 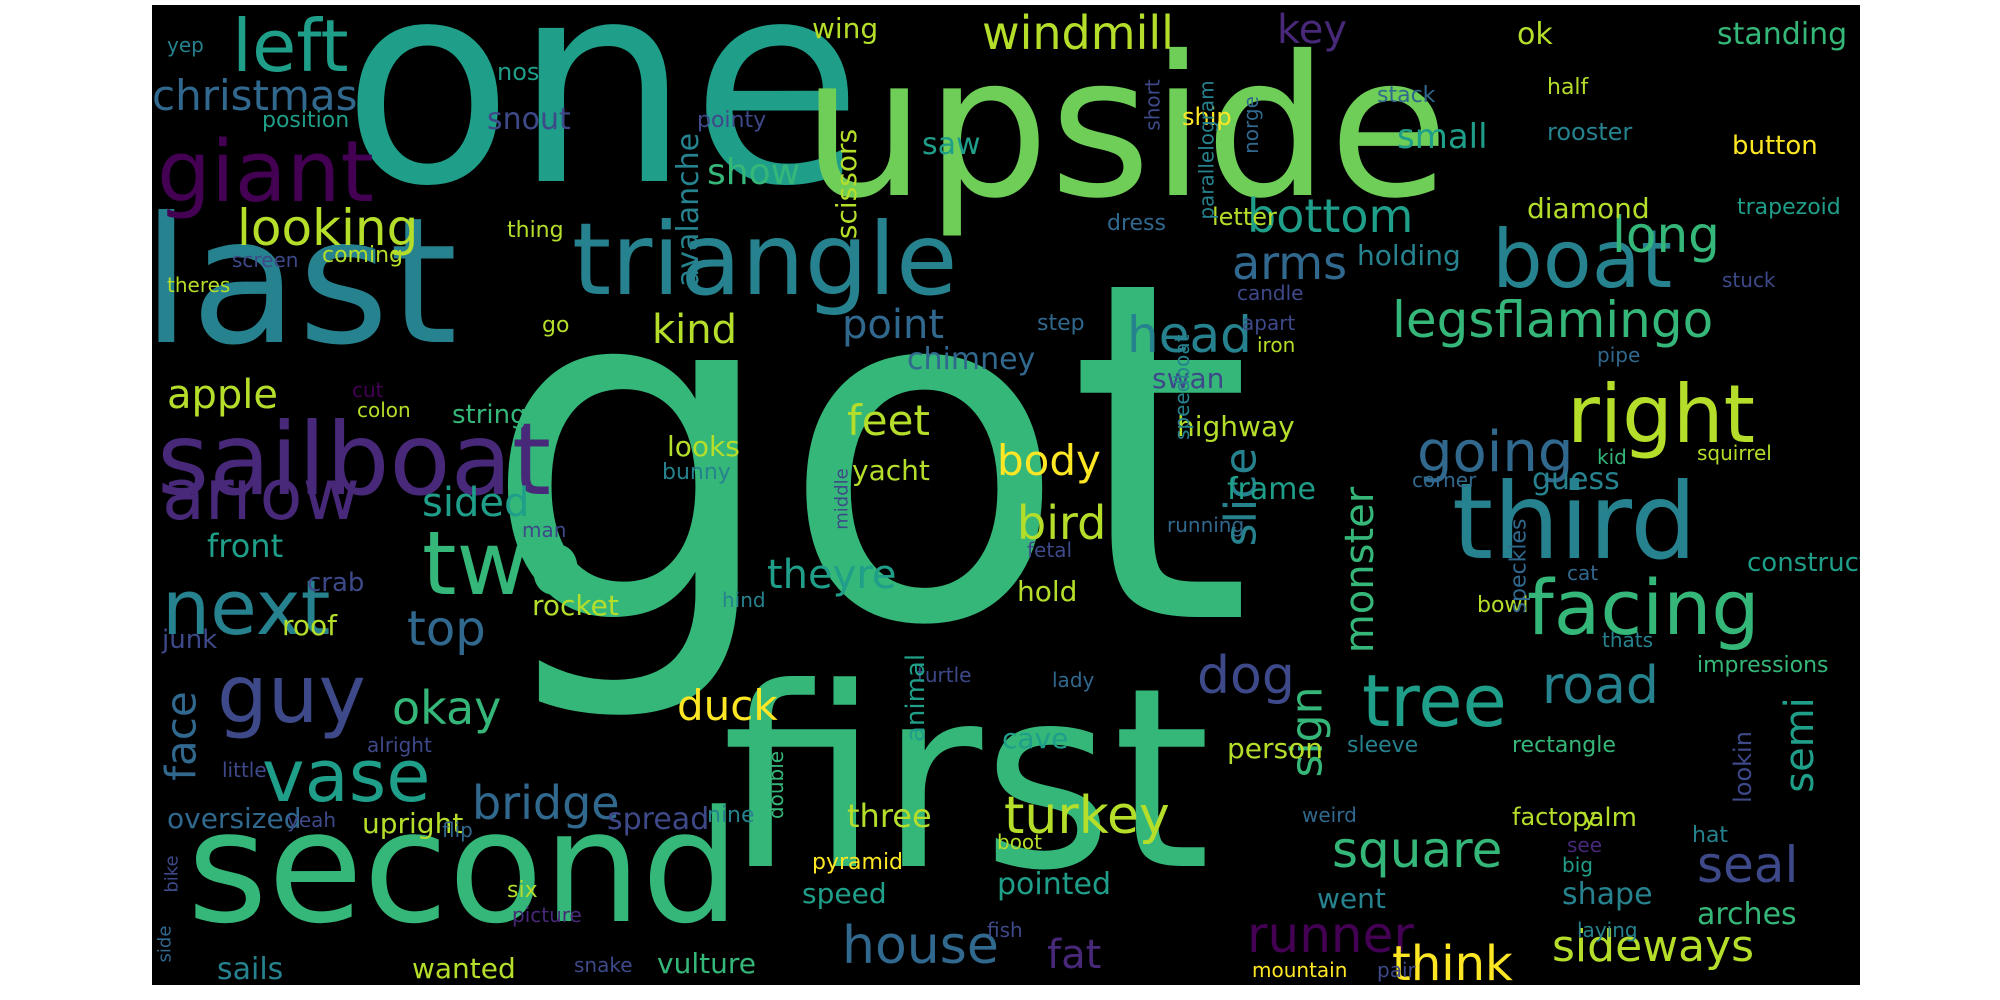 I want to click on word-cat: monster, so click(x=1360, y=570).